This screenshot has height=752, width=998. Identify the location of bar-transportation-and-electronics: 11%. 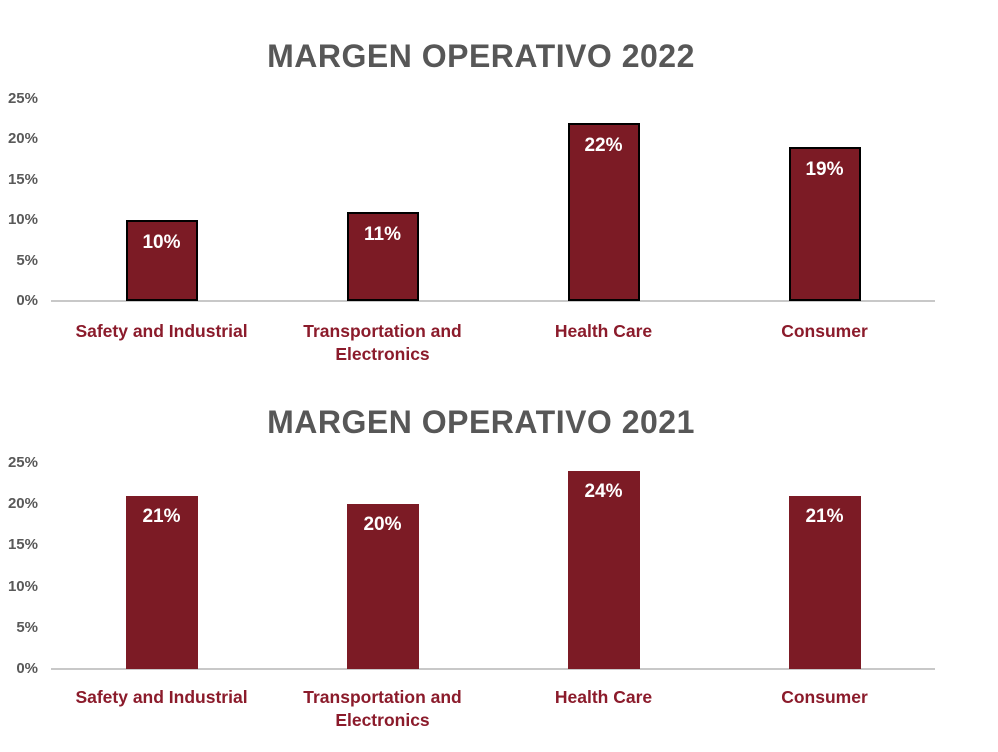
(382, 256).